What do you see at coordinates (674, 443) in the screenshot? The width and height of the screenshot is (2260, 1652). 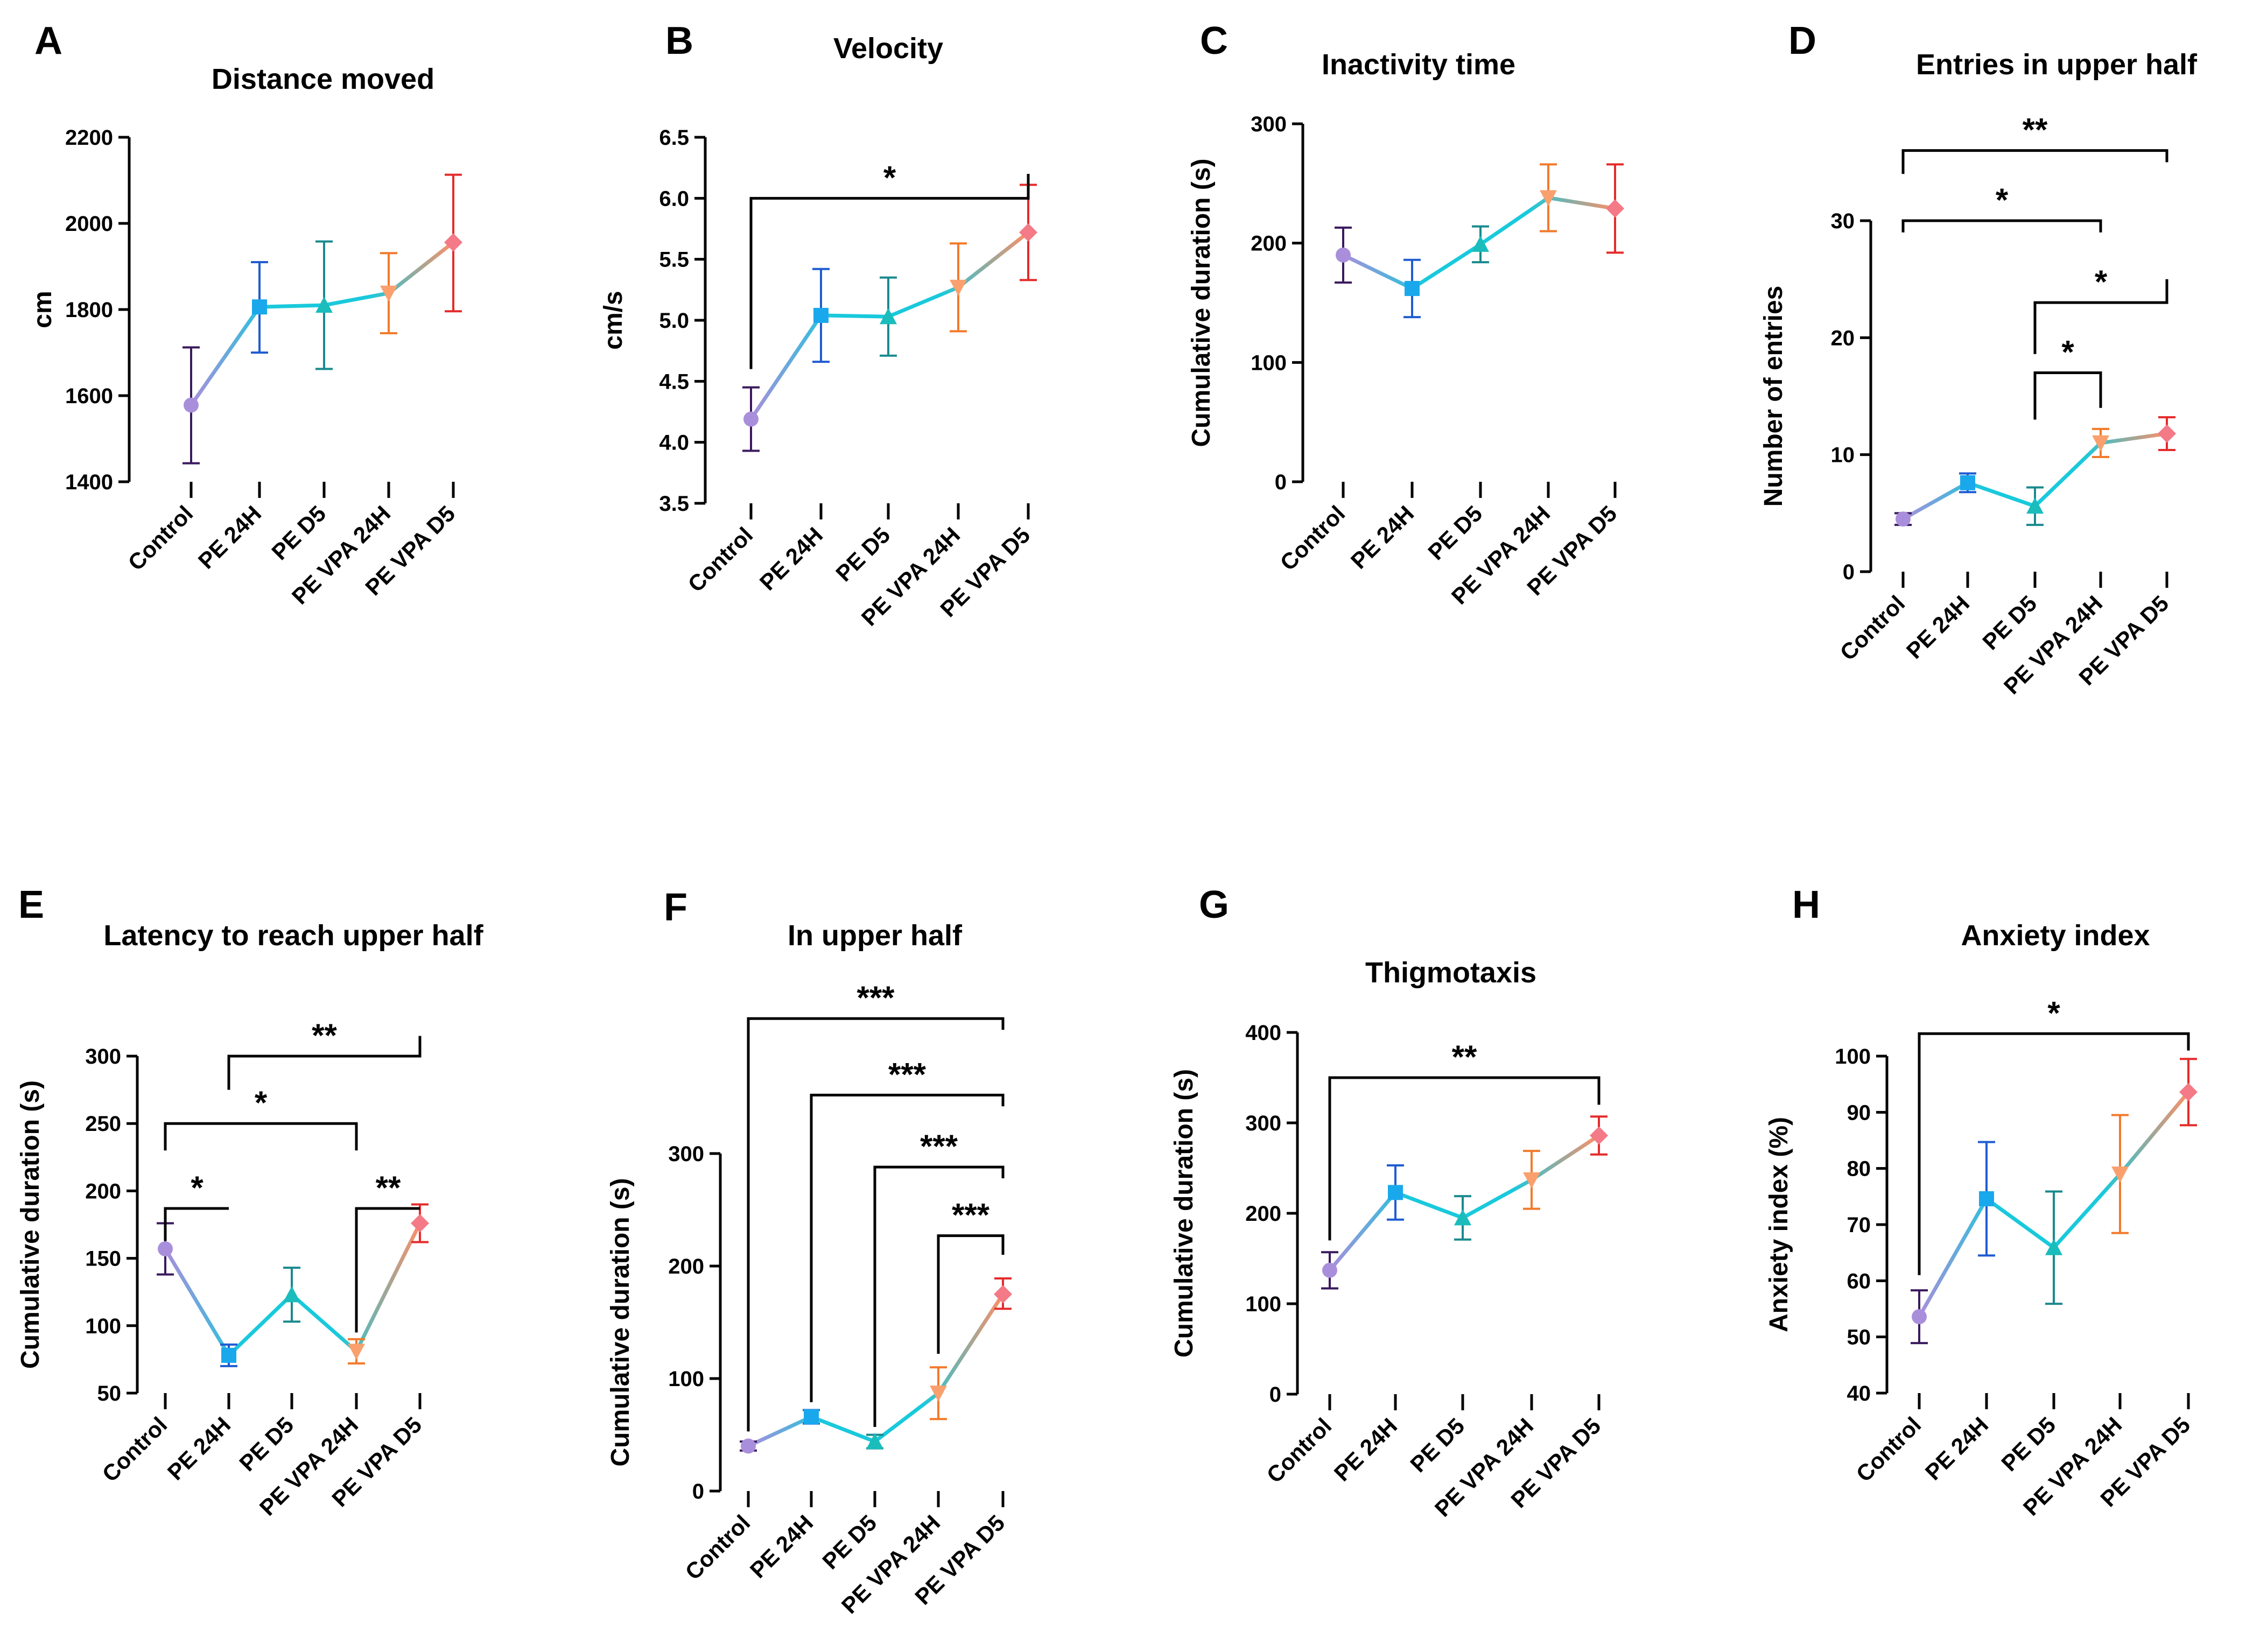 I see `y-tick-label-b: 4.0` at bounding box center [674, 443].